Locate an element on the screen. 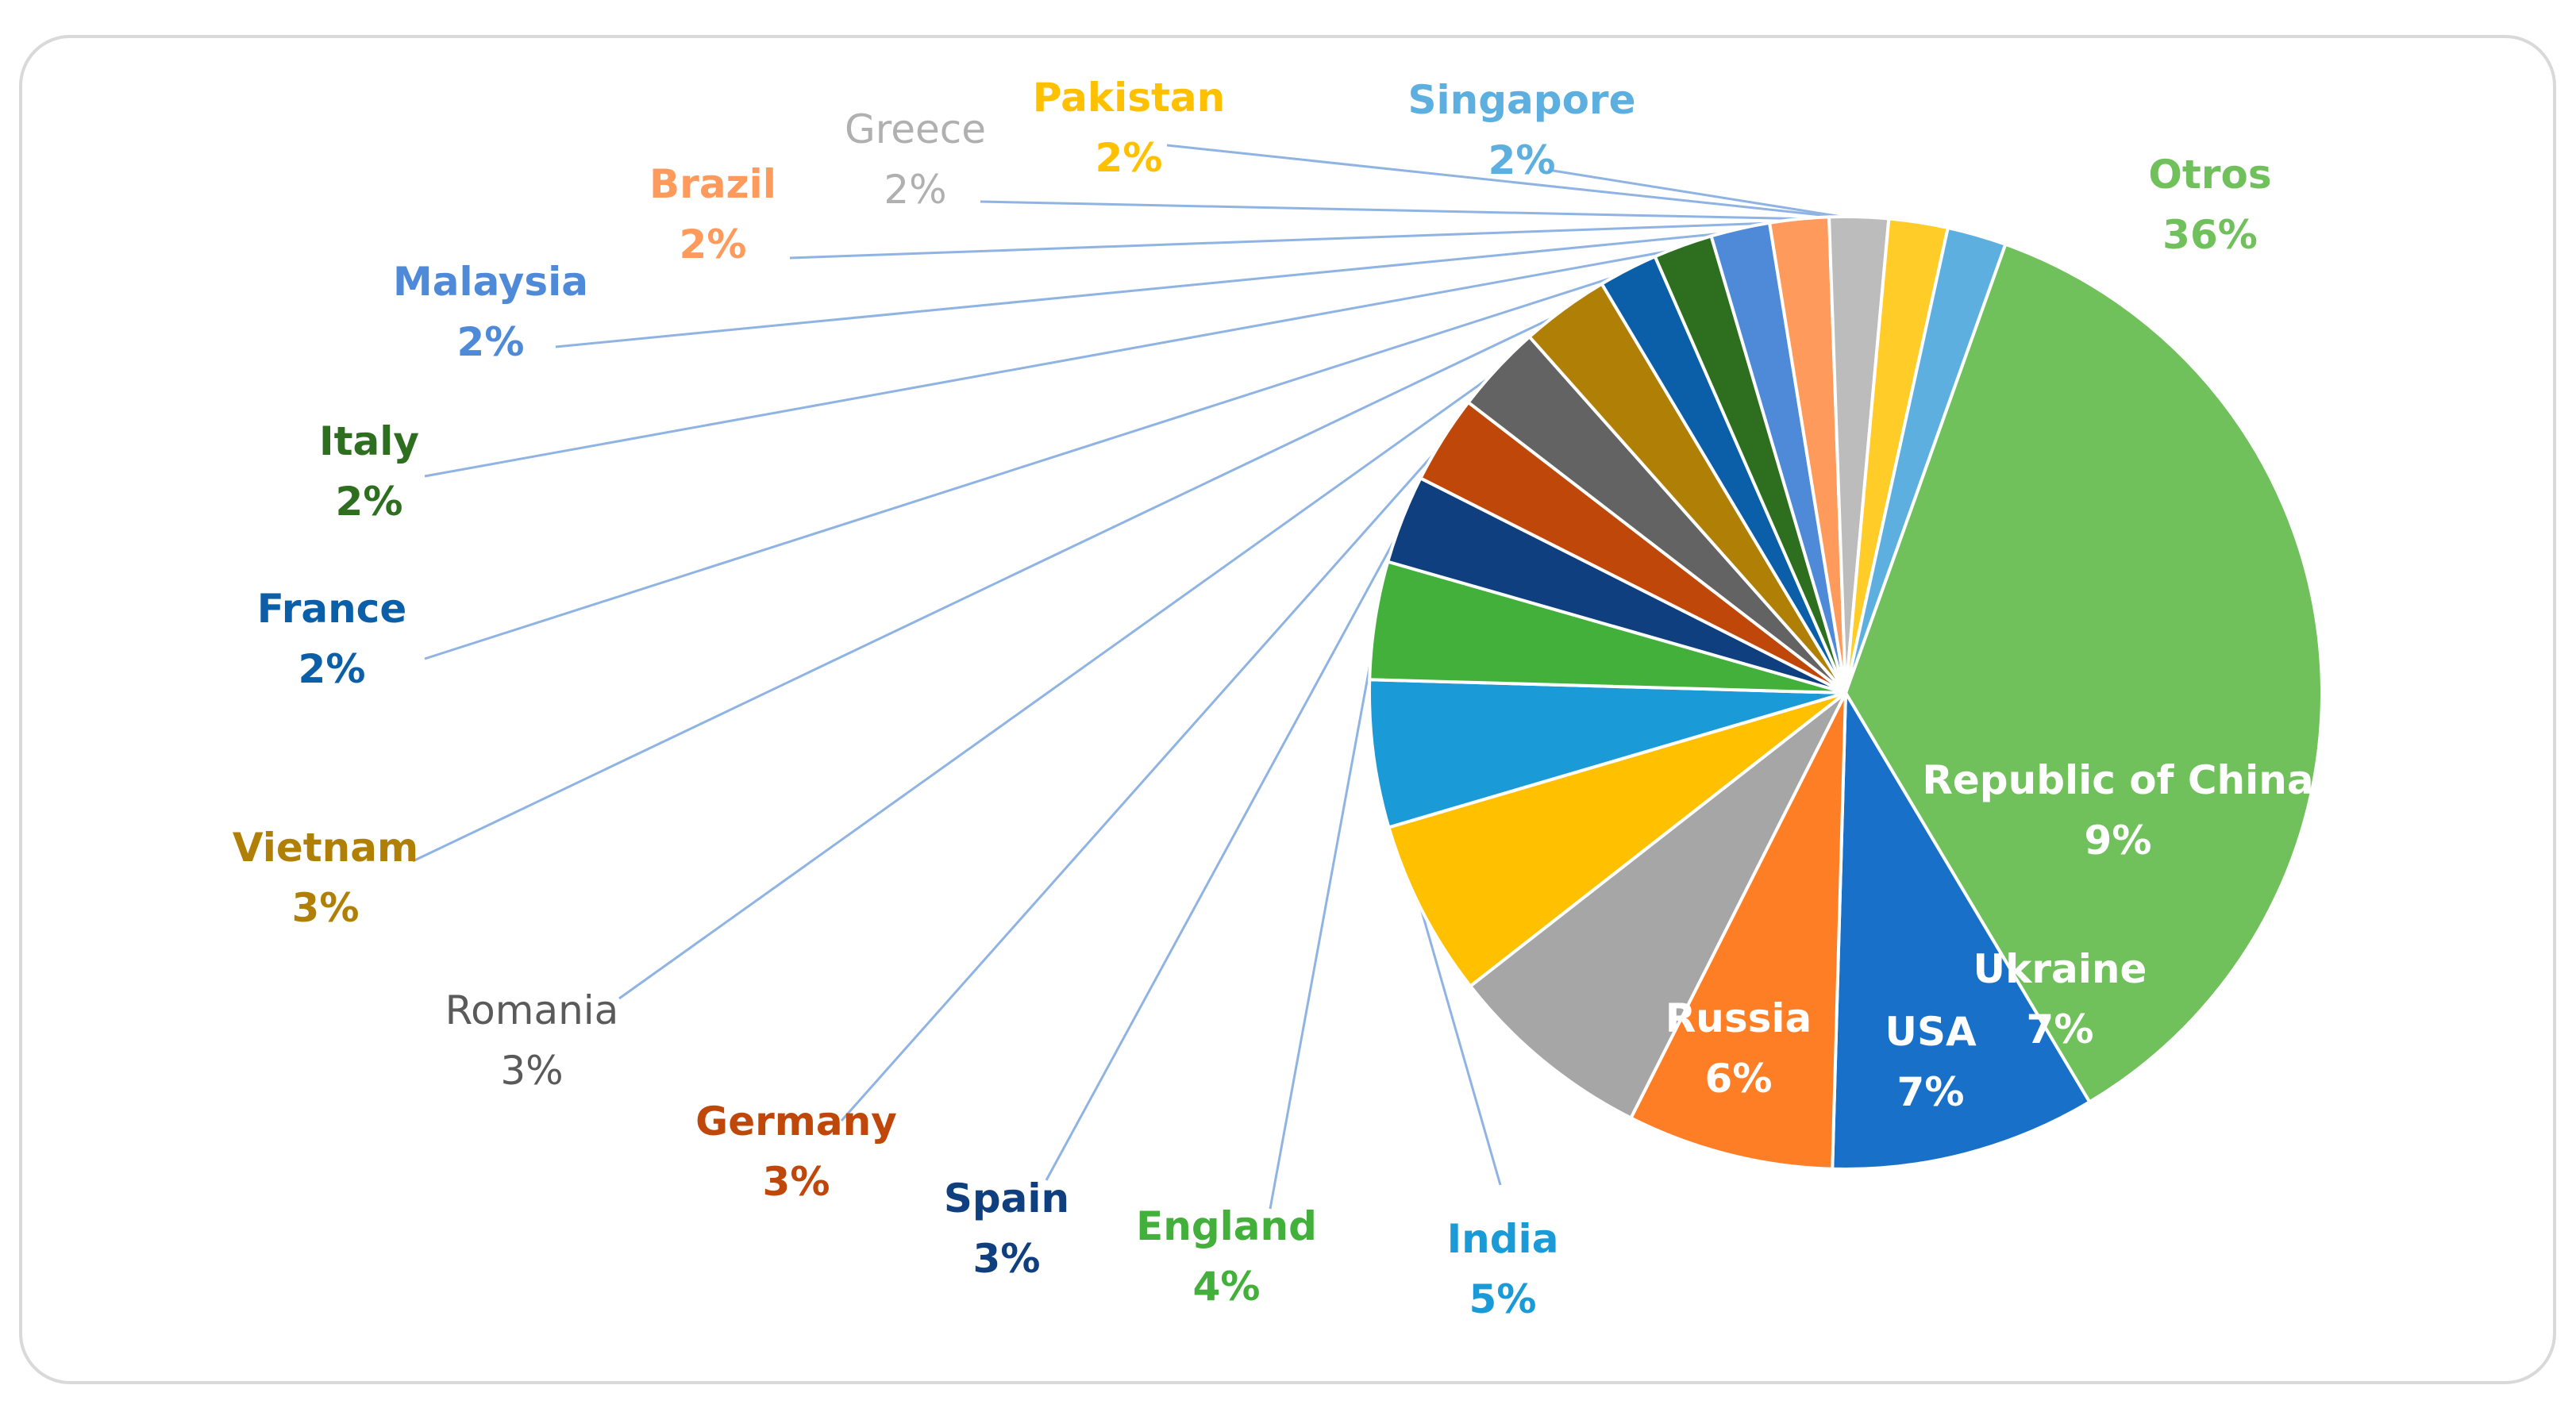 The height and width of the screenshot is (1412, 2576). leader-line-england is located at coordinates (1324, 915).